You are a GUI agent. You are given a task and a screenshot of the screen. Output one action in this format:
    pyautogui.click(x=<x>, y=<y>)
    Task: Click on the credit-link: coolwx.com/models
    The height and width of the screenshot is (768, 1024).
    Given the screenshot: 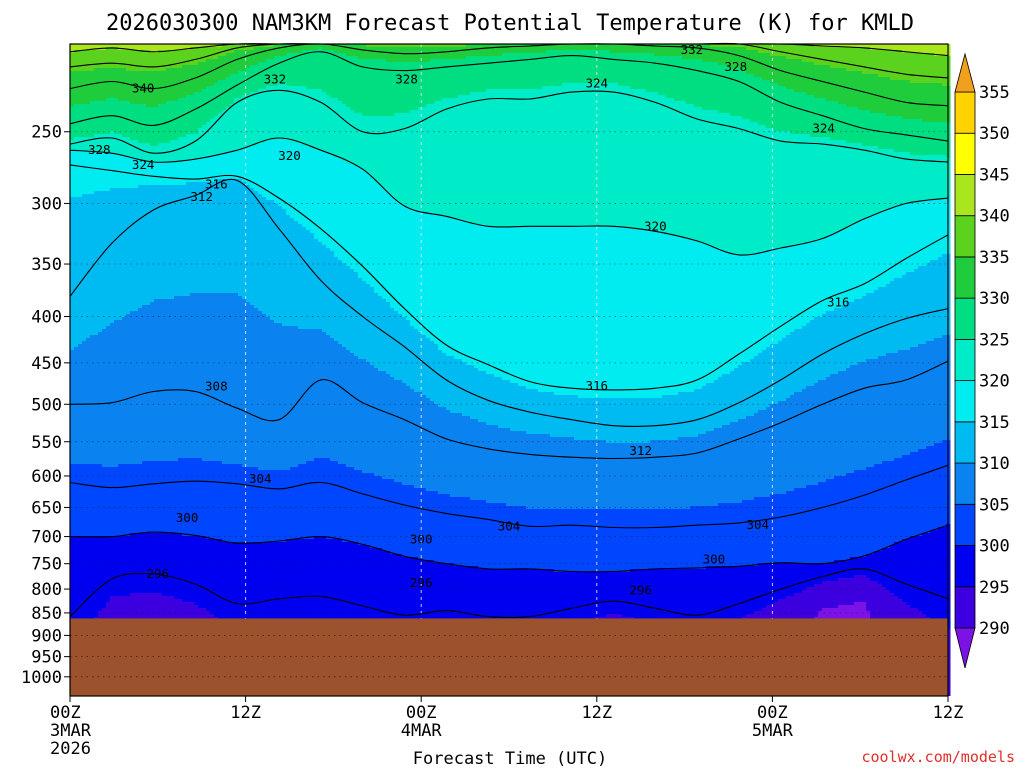 What is the action you would take?
    pyautogui.click(x=938, y=757)
    